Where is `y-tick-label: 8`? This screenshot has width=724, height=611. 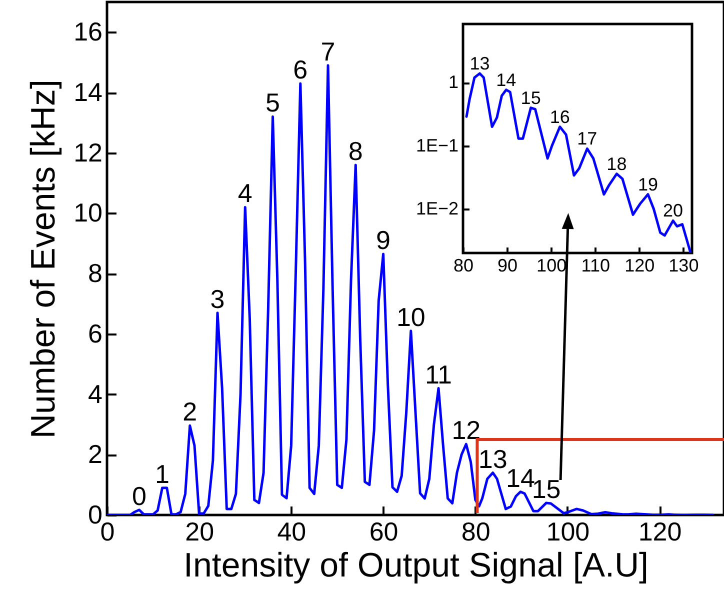 y-tick-label: 8 is located at coordinates (95, 273).